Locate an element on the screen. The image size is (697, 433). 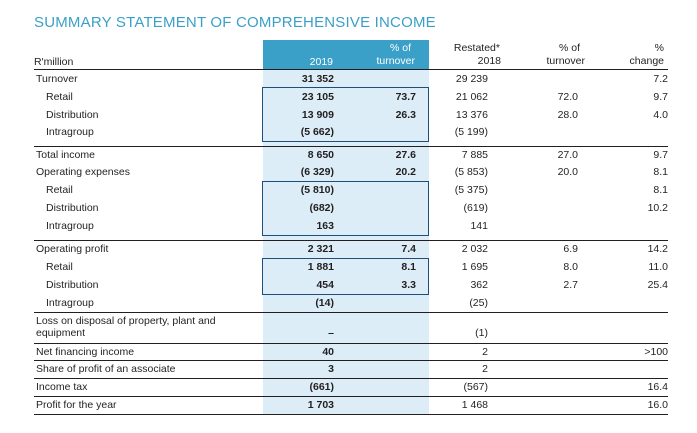
cell-c5: 16.4 is located at coordinates (657, 387).